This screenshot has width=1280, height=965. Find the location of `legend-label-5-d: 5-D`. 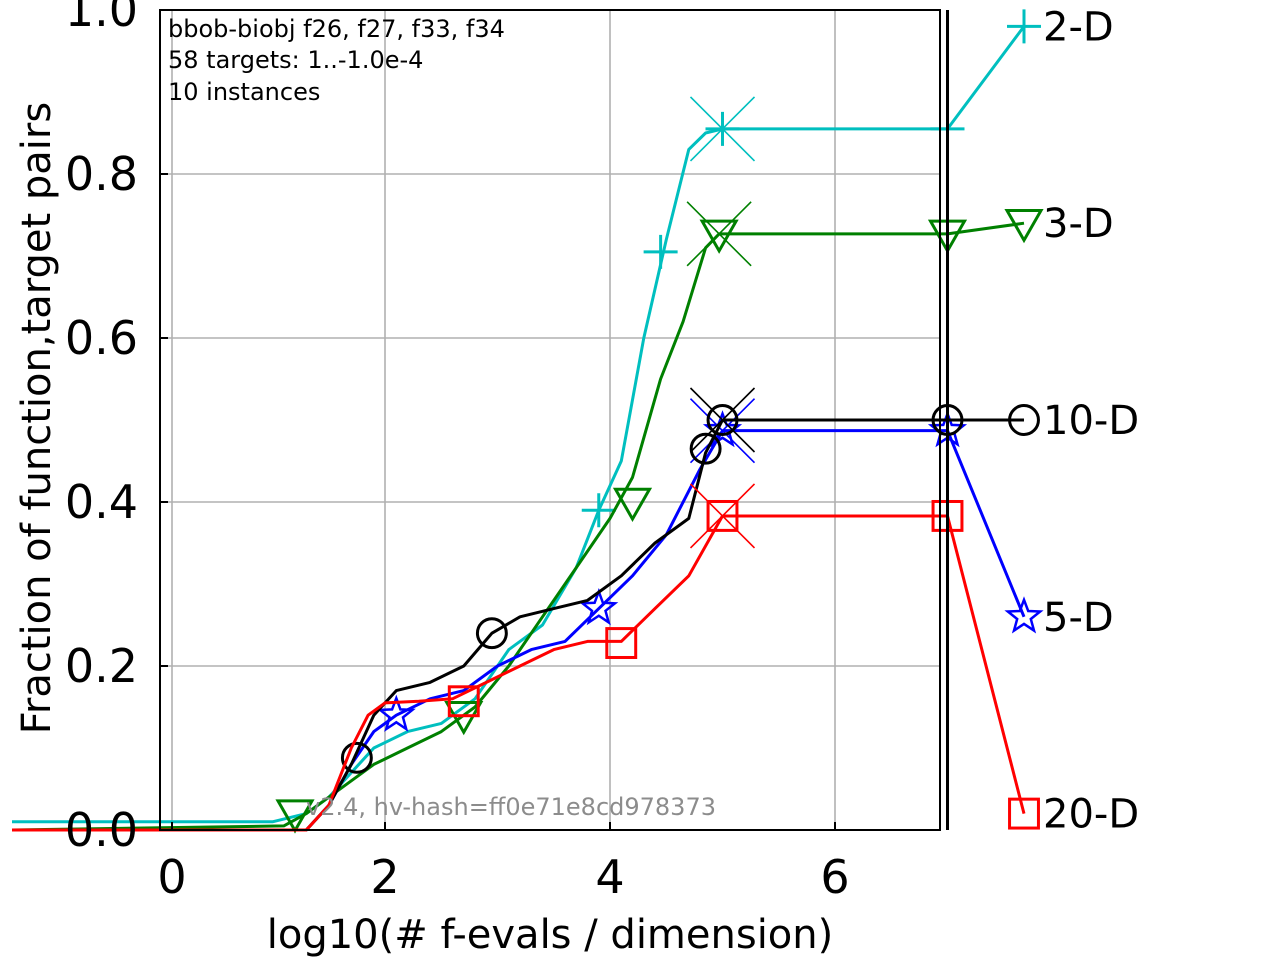

legend-label-5-d: 5-D is located at coordinates (1078, 618).